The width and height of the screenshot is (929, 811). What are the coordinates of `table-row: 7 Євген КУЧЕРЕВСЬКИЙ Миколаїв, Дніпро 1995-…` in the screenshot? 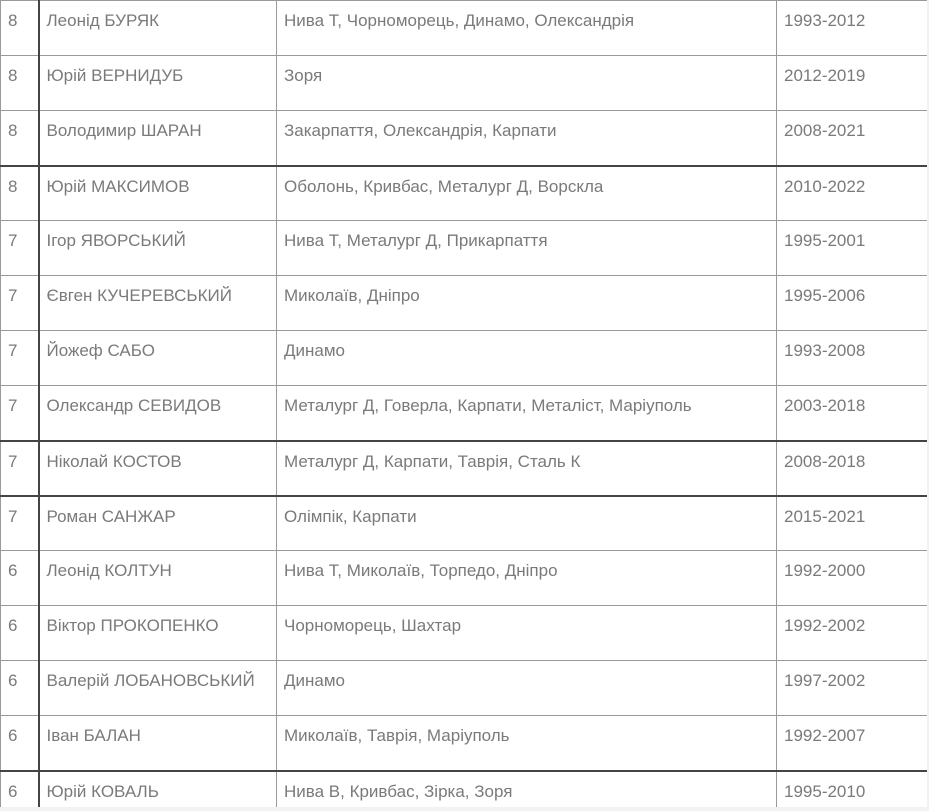 It's located at (463, 303).